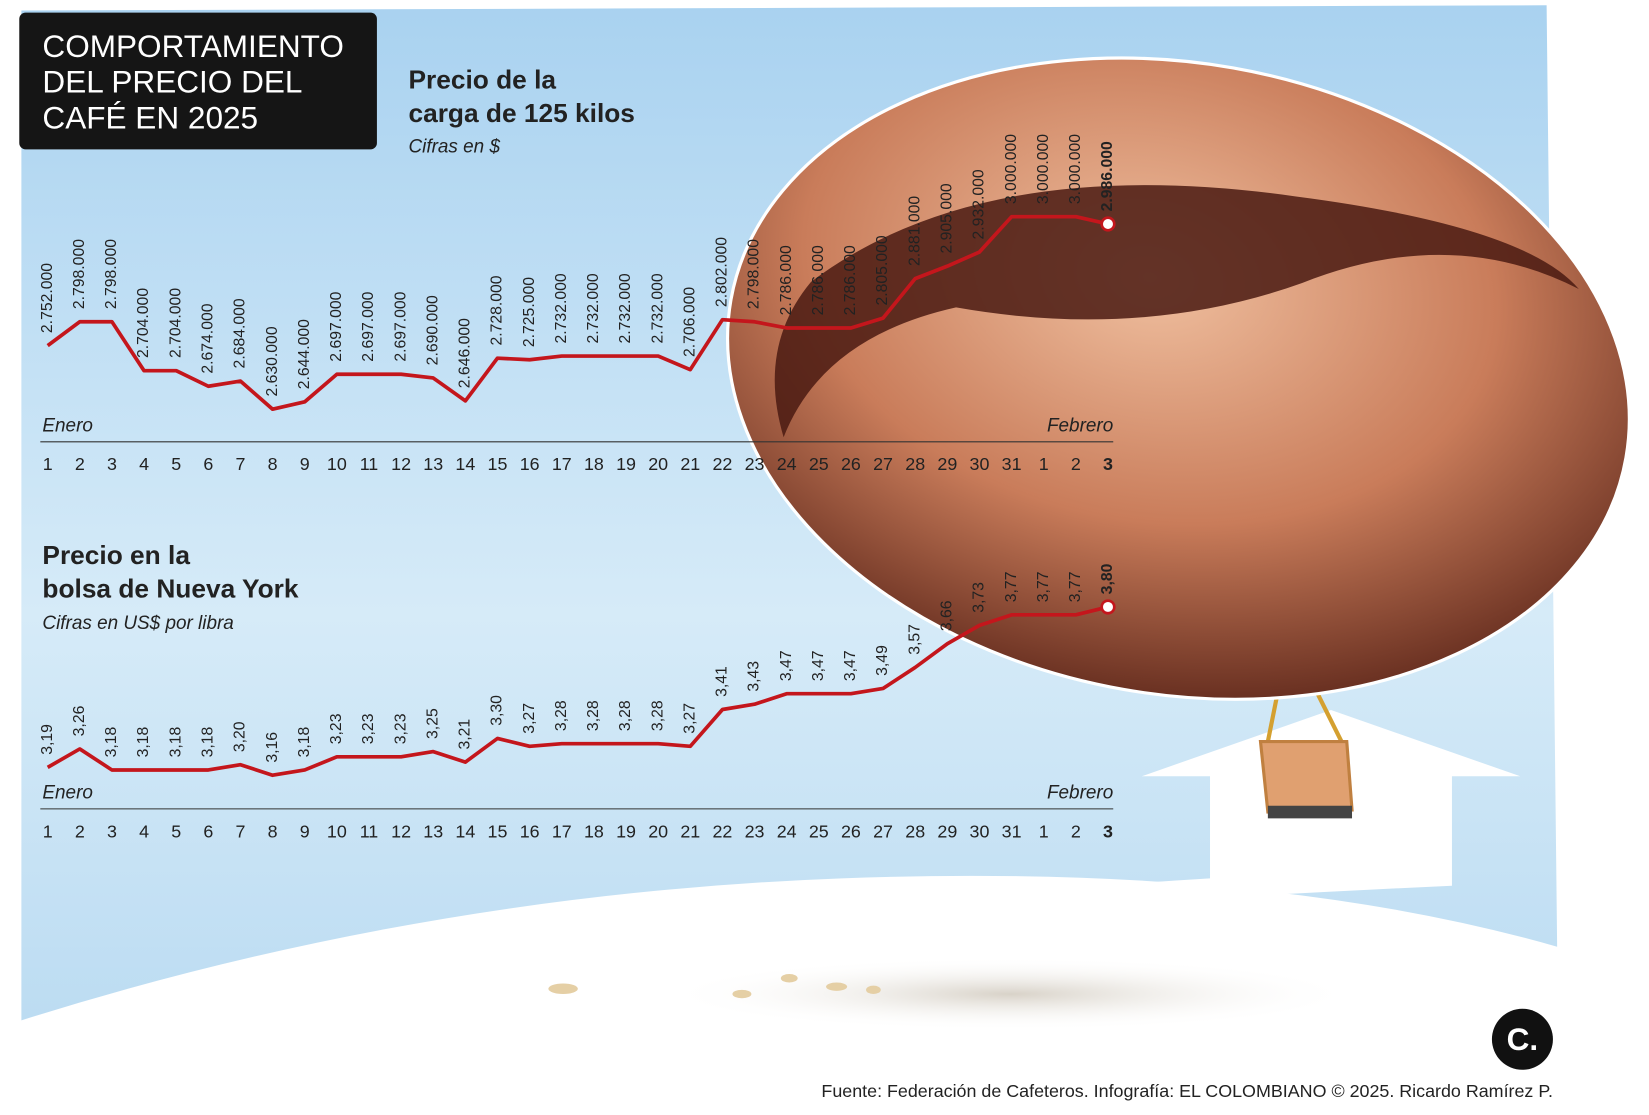 This screenshot has height=1115, width=1649. What do you see at coordinates (1108, 607) in the screenshot?
I see `last-point` at bounding box center [1108, 607].